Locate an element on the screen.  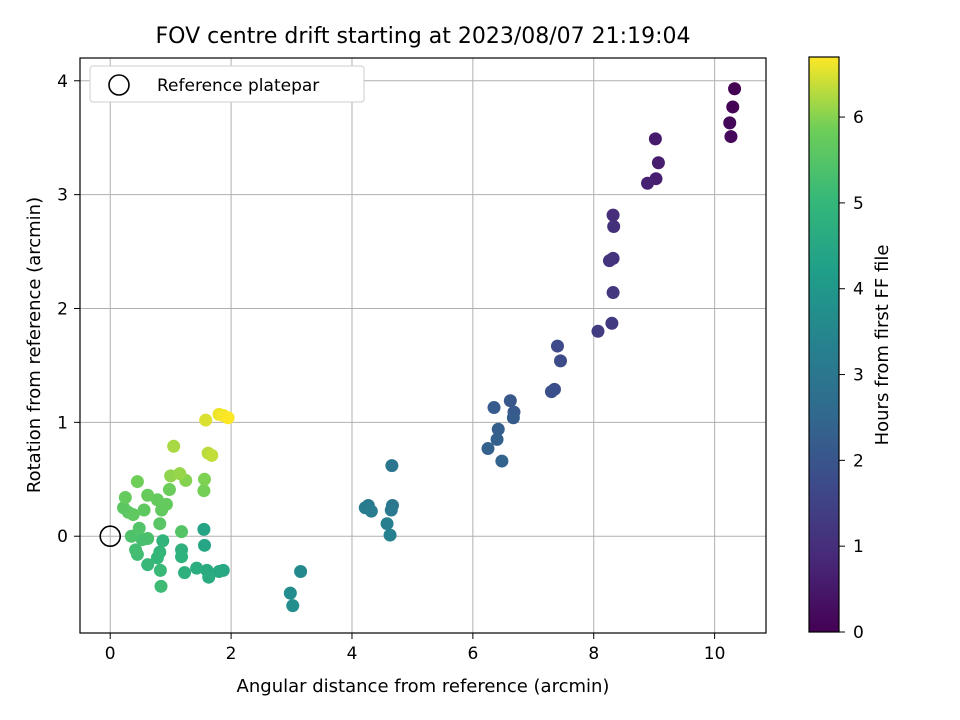
colorbar: 0 1 2 3 4 5 6 Hours from first FF file is located at coordinates (850, 349).